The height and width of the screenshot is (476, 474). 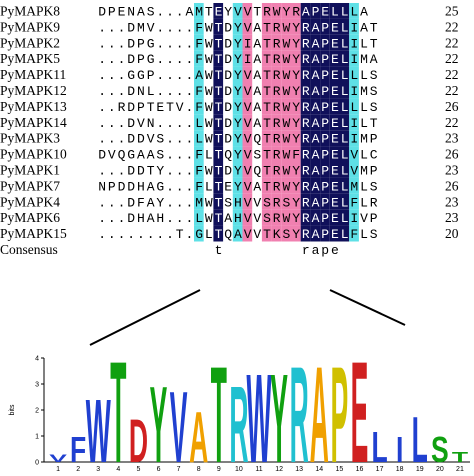 I want to click on logo-letter: P, so click(x=340, y=407).